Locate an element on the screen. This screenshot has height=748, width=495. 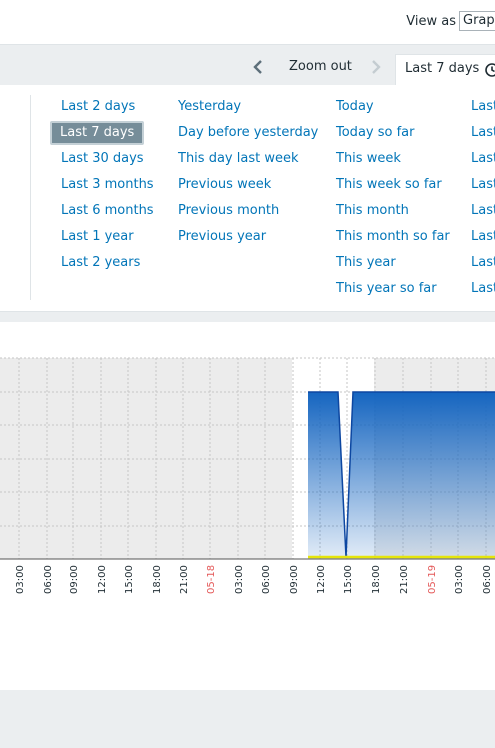
page-header: View as Graph is located at coordinates (247, 22).